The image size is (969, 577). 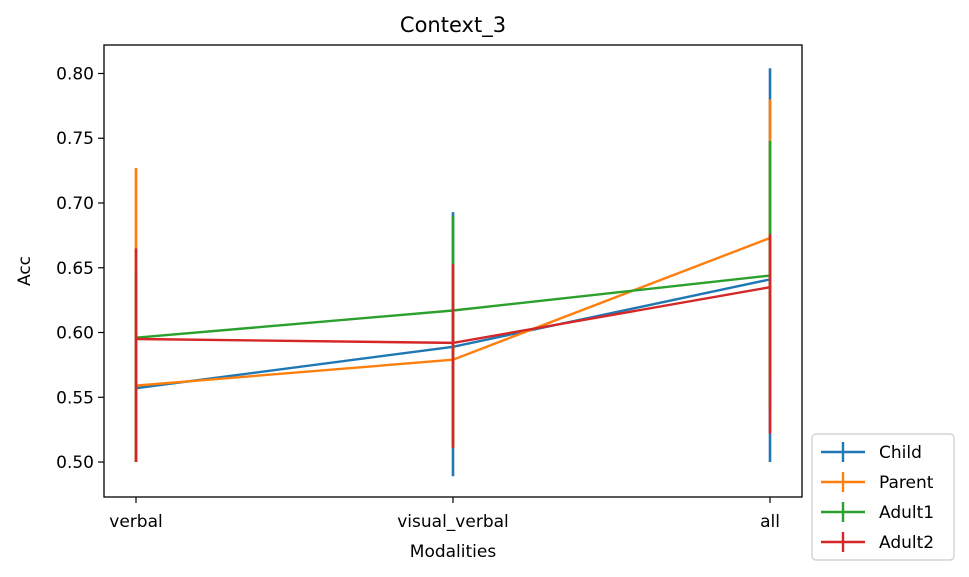 I want to click on x-tick-label: all, so click(x=770, y=522).